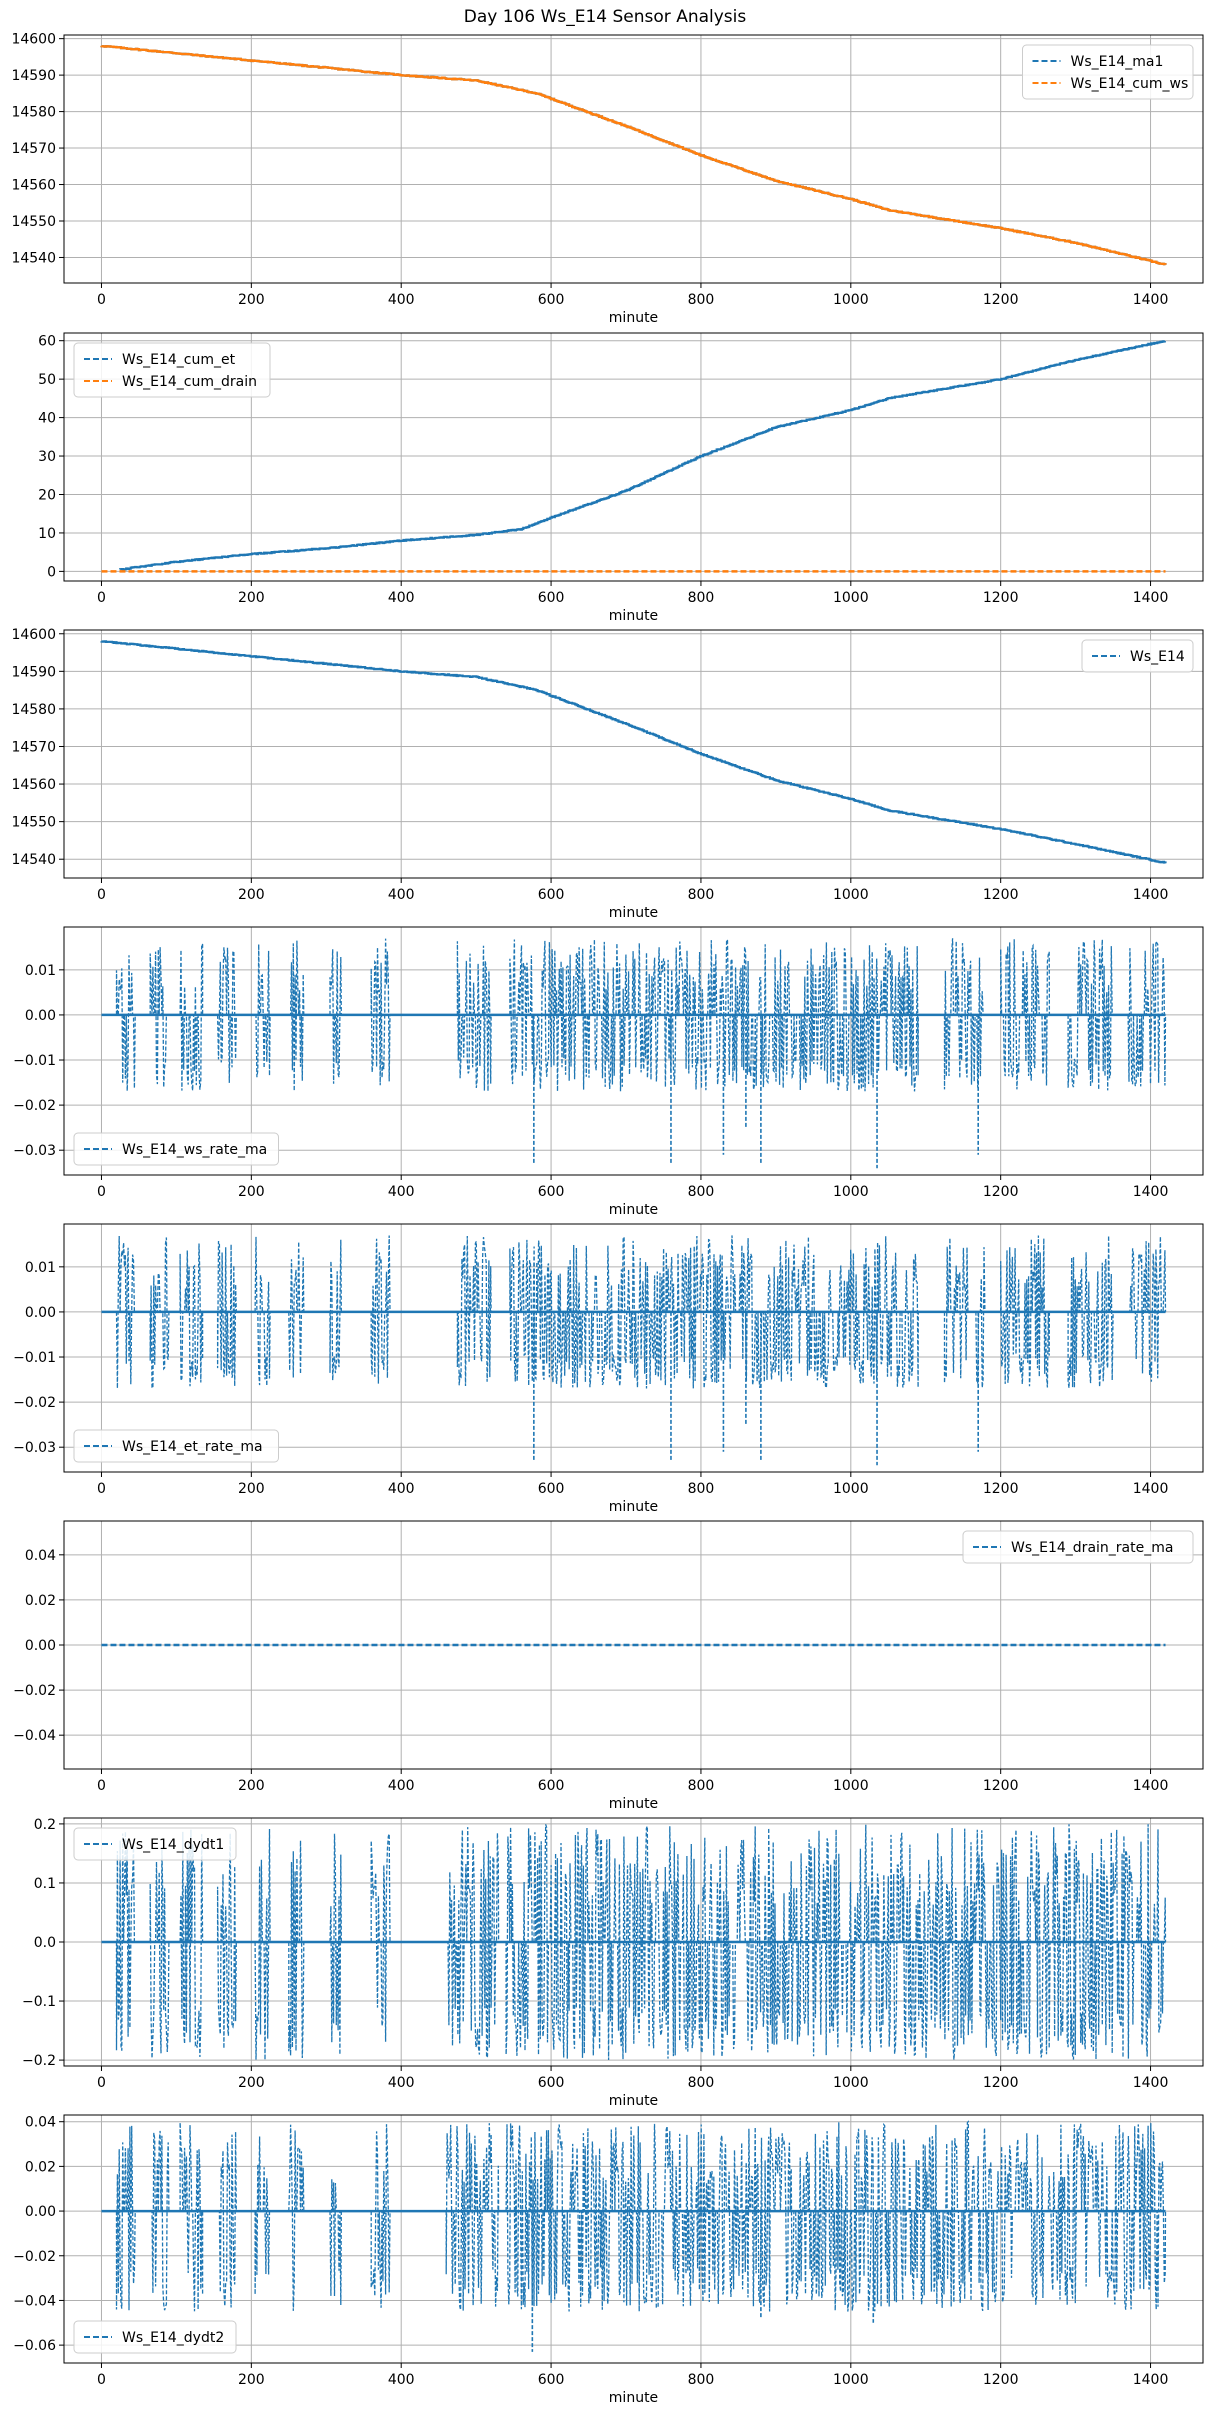 The height and width of the screenshot is (2411, 1211). Describe the element at coordinates (172, 370) in the screenshot. I see `legend: Ws_E14_cum_et Ws_E14_cum_drain` at that location.